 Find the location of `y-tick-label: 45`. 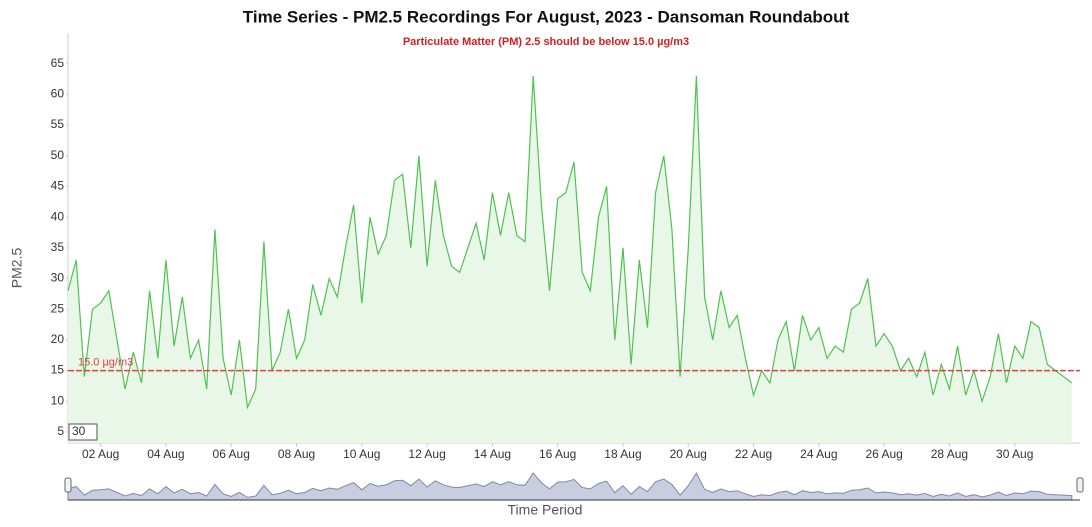

y-tick-label: 45 is located at coordinates (58, 186).